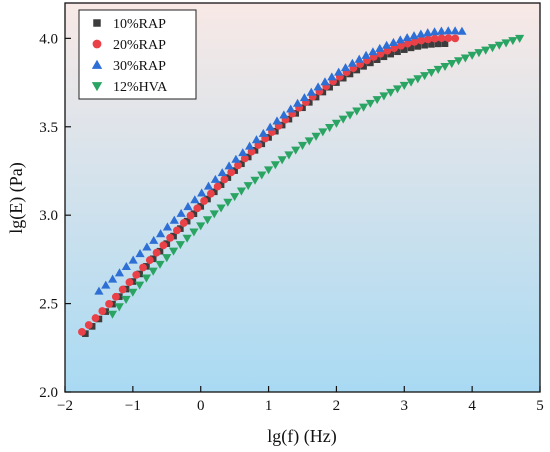 The width and height of the screenshot is (550, 452). Describe the element at coordinates (97, 64) in the screenshot. I see `legend-marker` at that location.